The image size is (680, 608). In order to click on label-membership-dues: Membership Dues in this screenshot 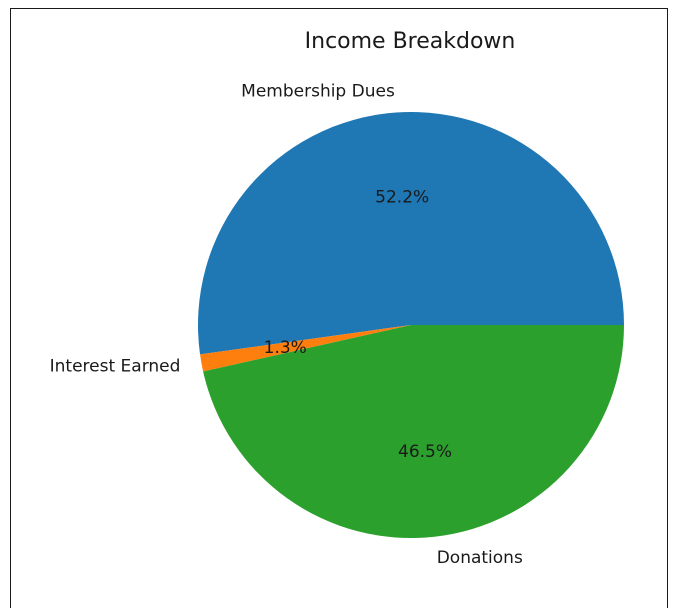, I will do `click(318, 91)`.